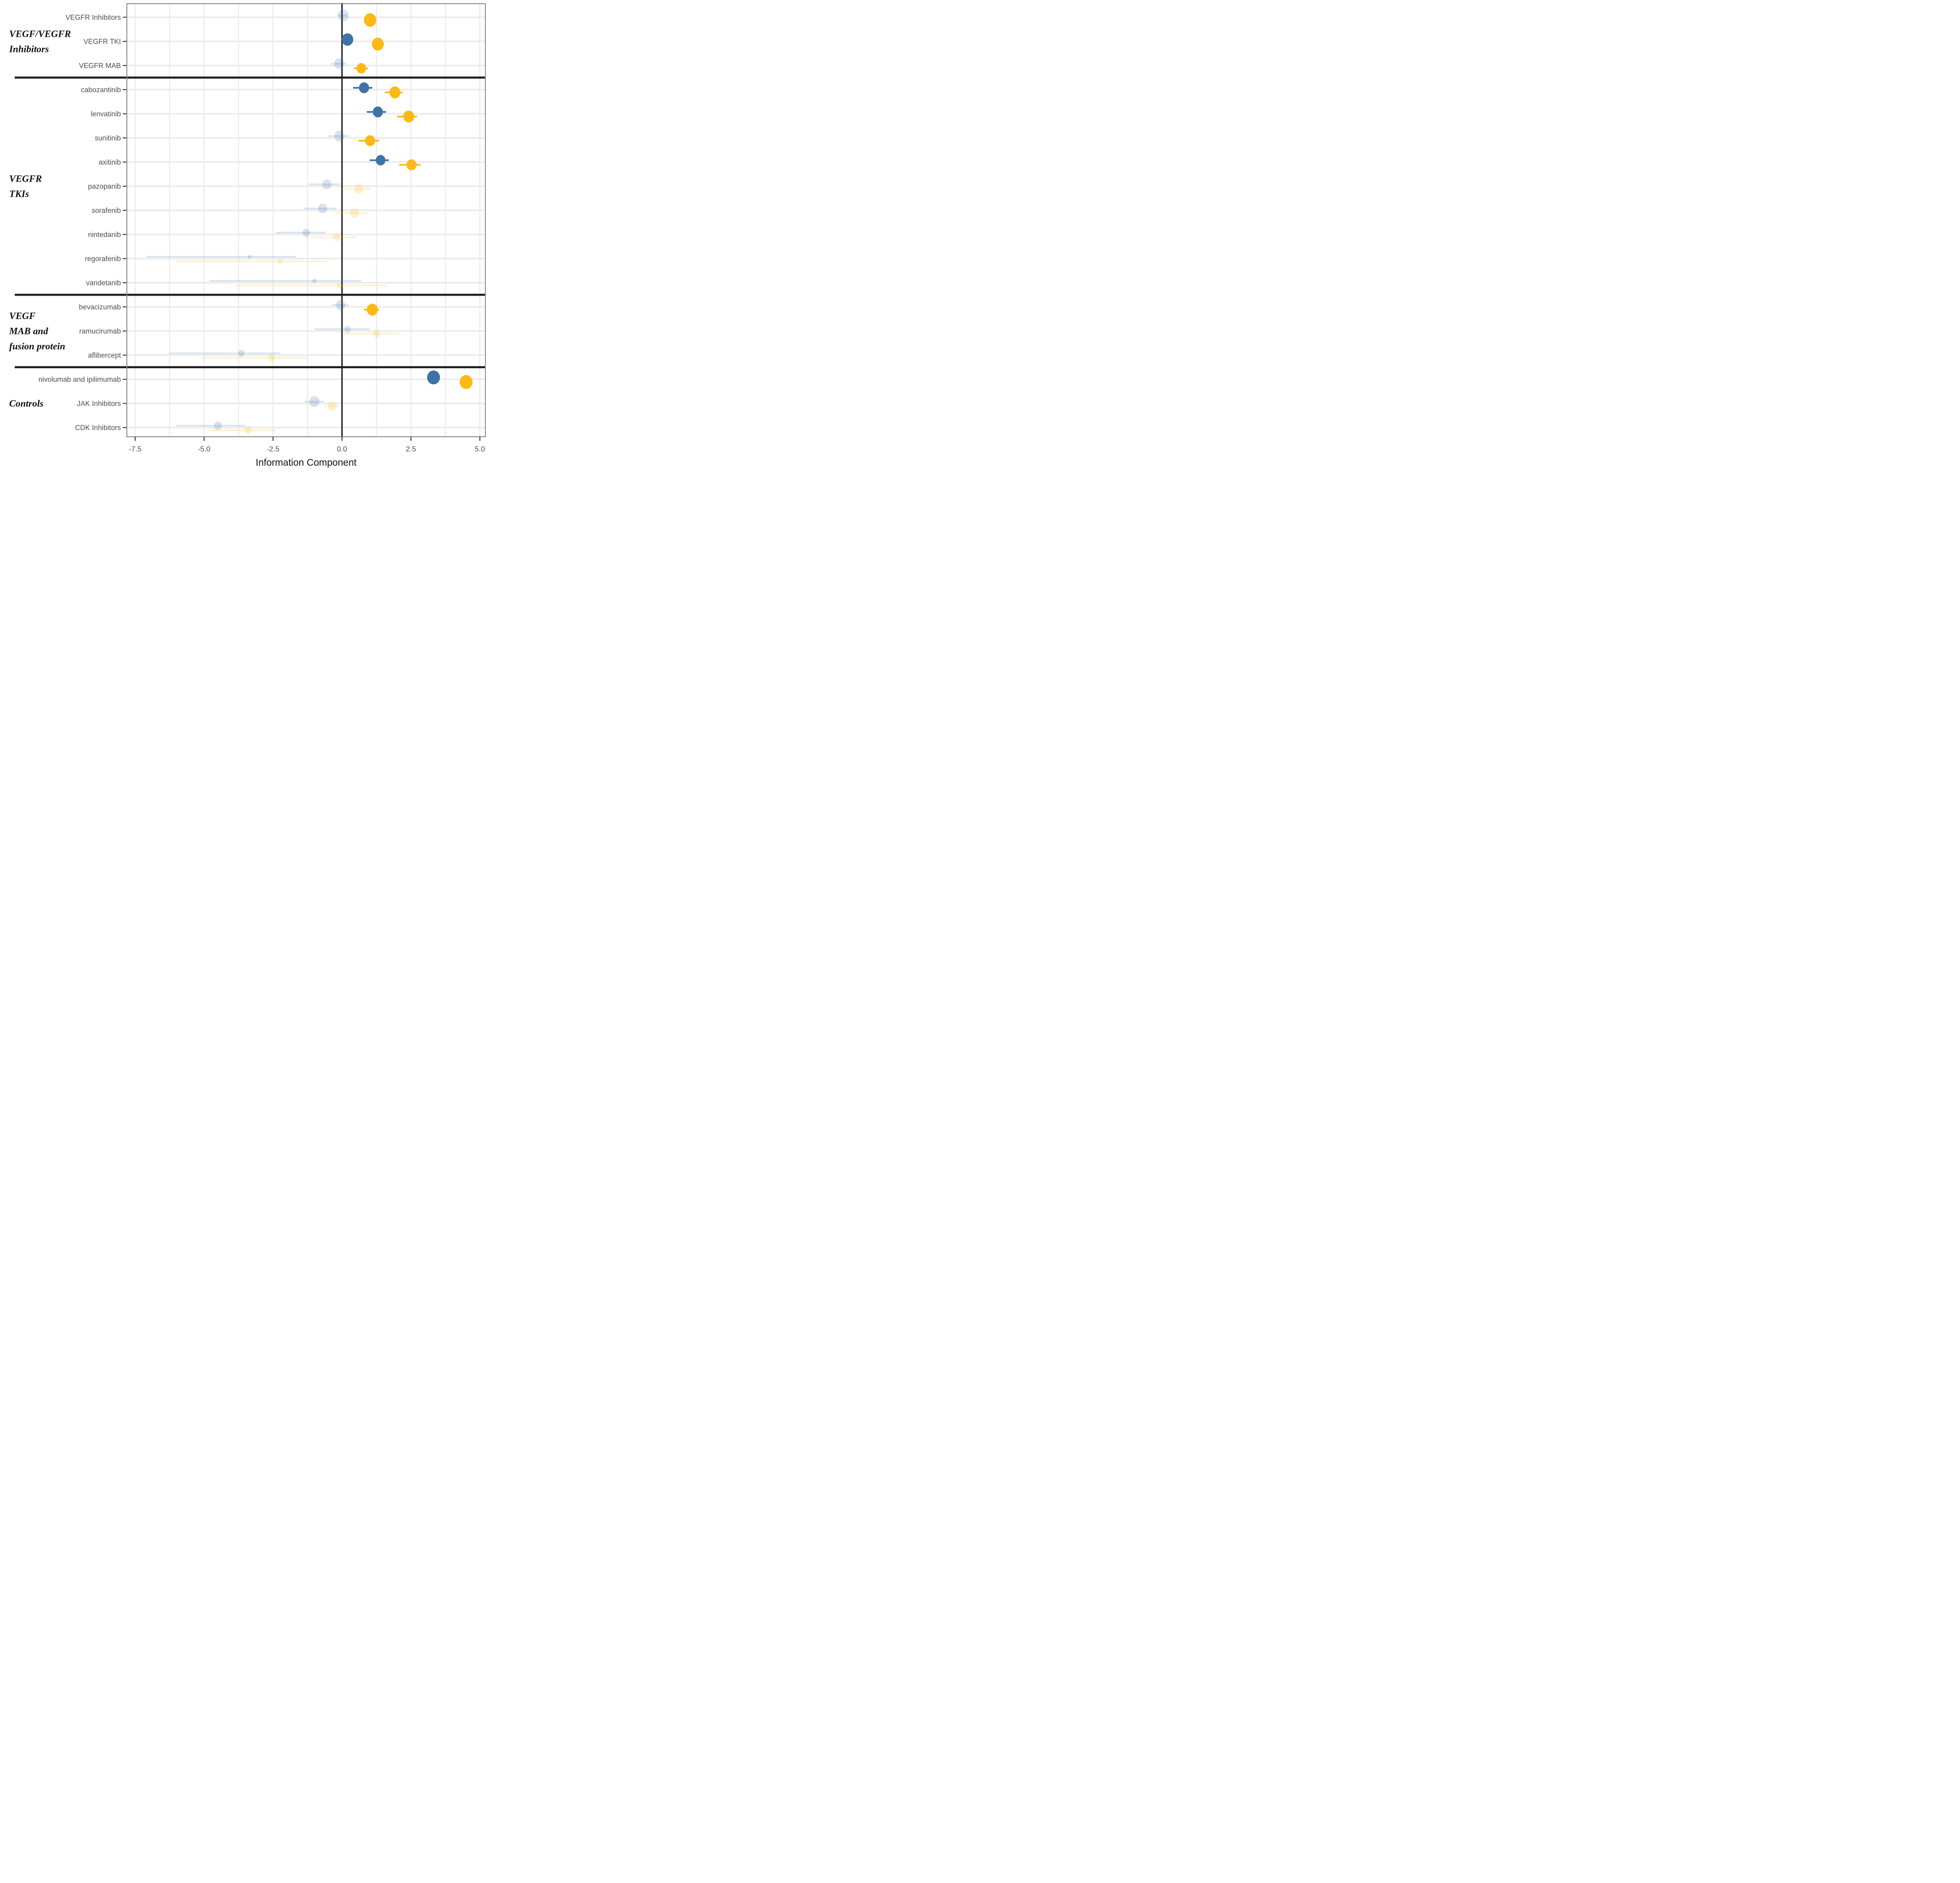 Image resolution: width=1960 pixels, height=1883 pixels. I want to click on row-vegfr-tki, so click(363, 42).